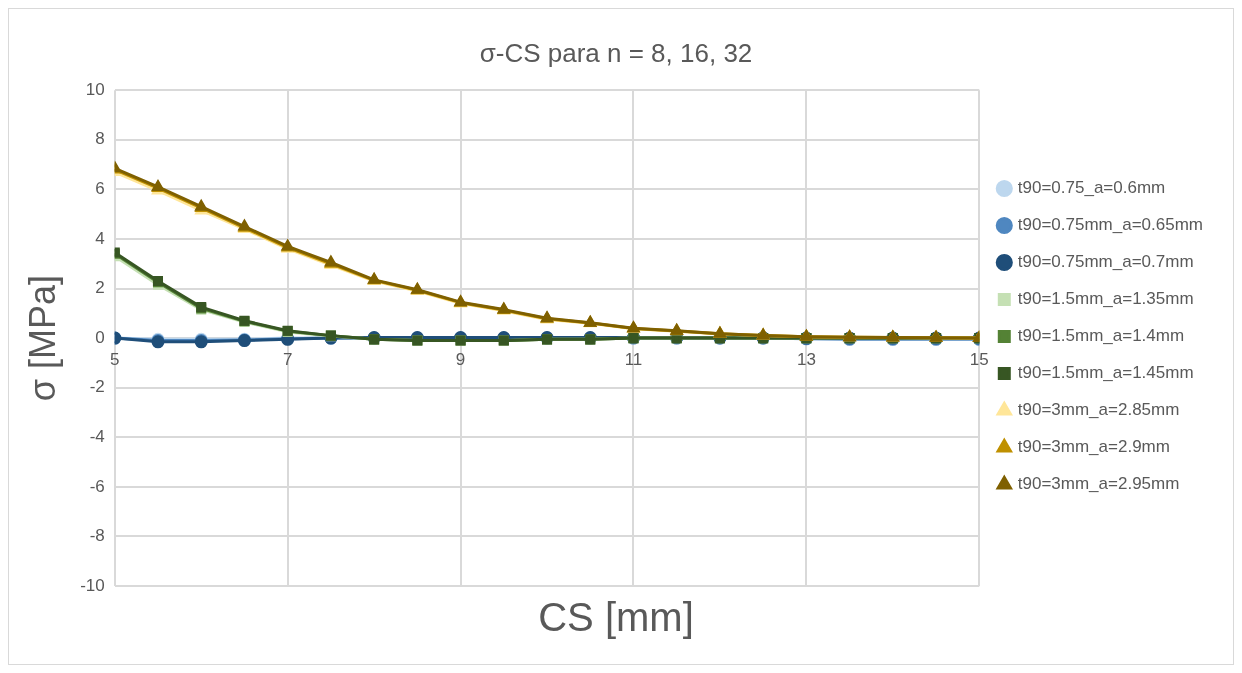  What do you see at coordinates (806, 359) in the screenshot?
I see `x-tick-label: 13` at bounding box center [806, 359].